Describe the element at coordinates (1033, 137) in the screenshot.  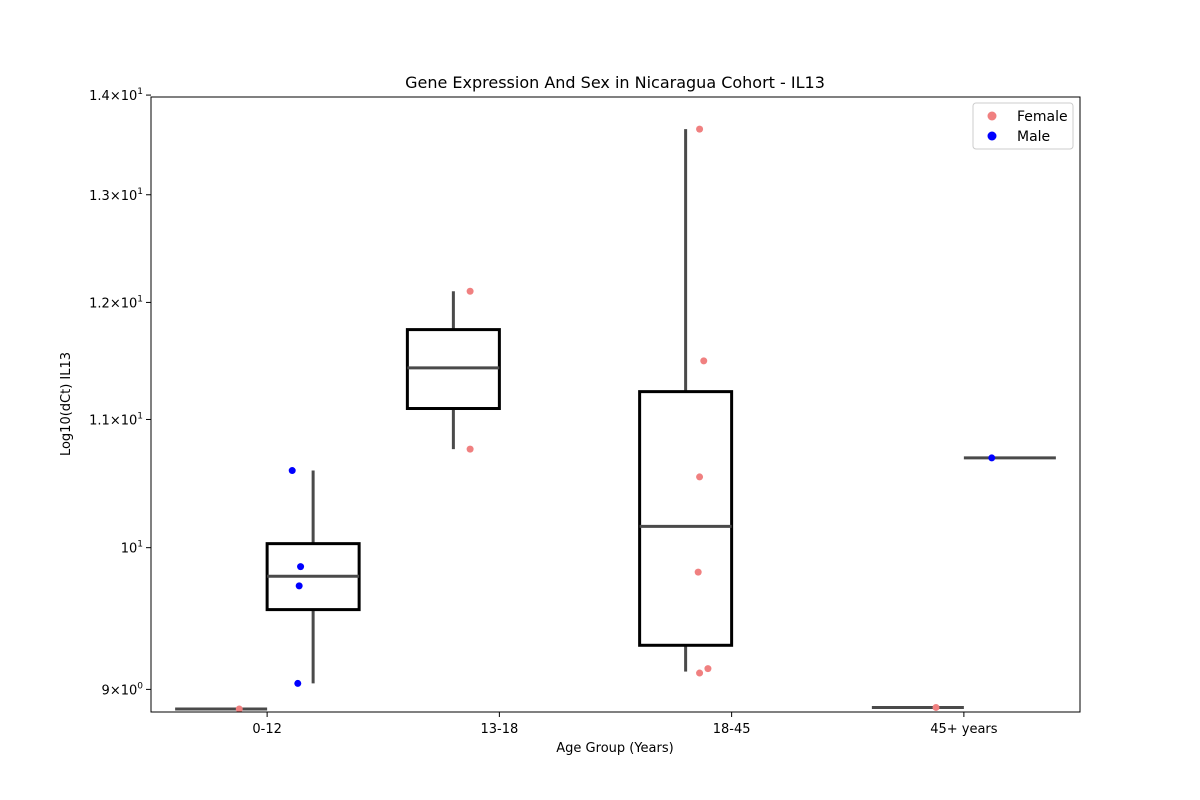
I see `legend-label-male: Male` at that location.